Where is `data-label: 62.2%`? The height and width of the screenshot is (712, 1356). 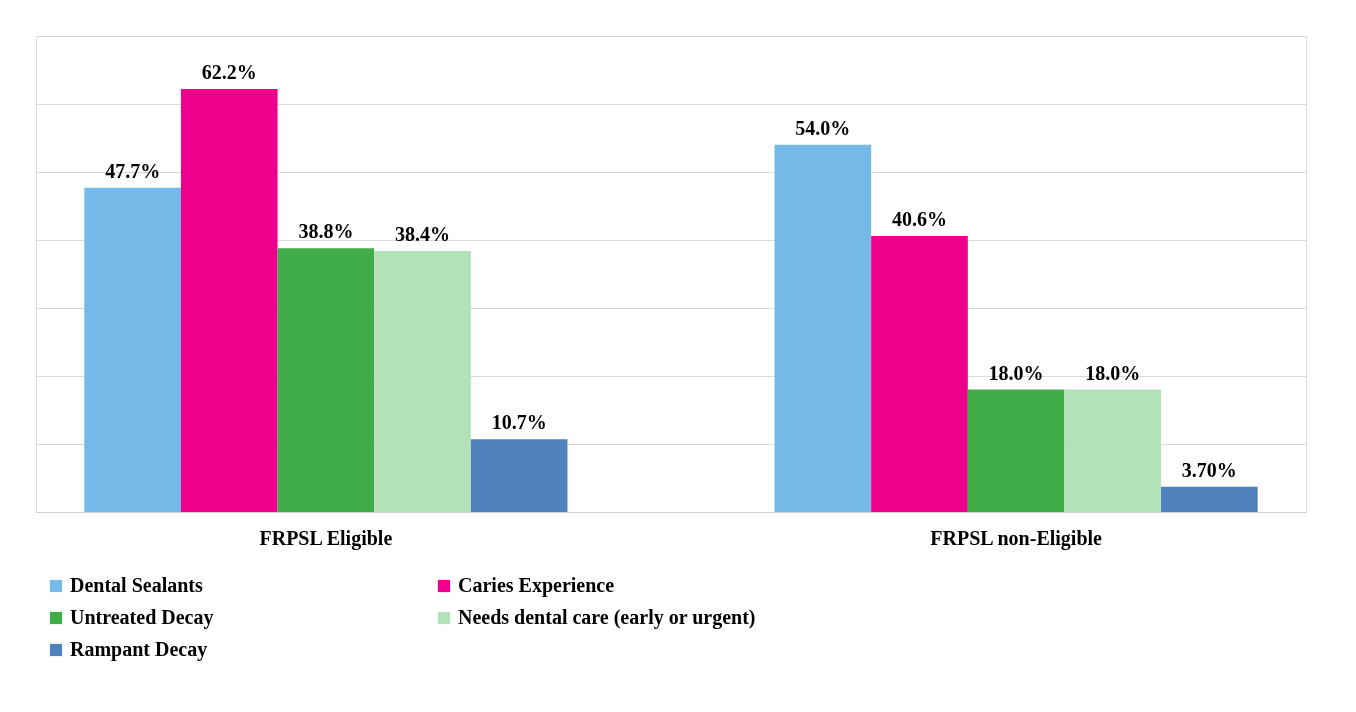 data-label: 62.2% is located at coordinates (229, 72).